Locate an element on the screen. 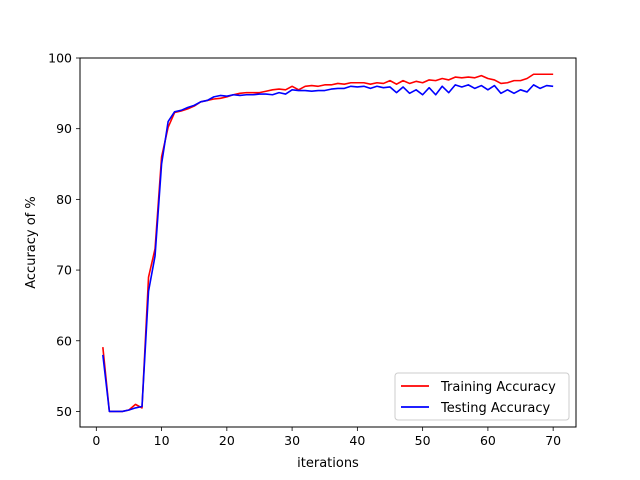 This screenshot has width=640, height=480. legend-box is located at coordinates (482, 396).